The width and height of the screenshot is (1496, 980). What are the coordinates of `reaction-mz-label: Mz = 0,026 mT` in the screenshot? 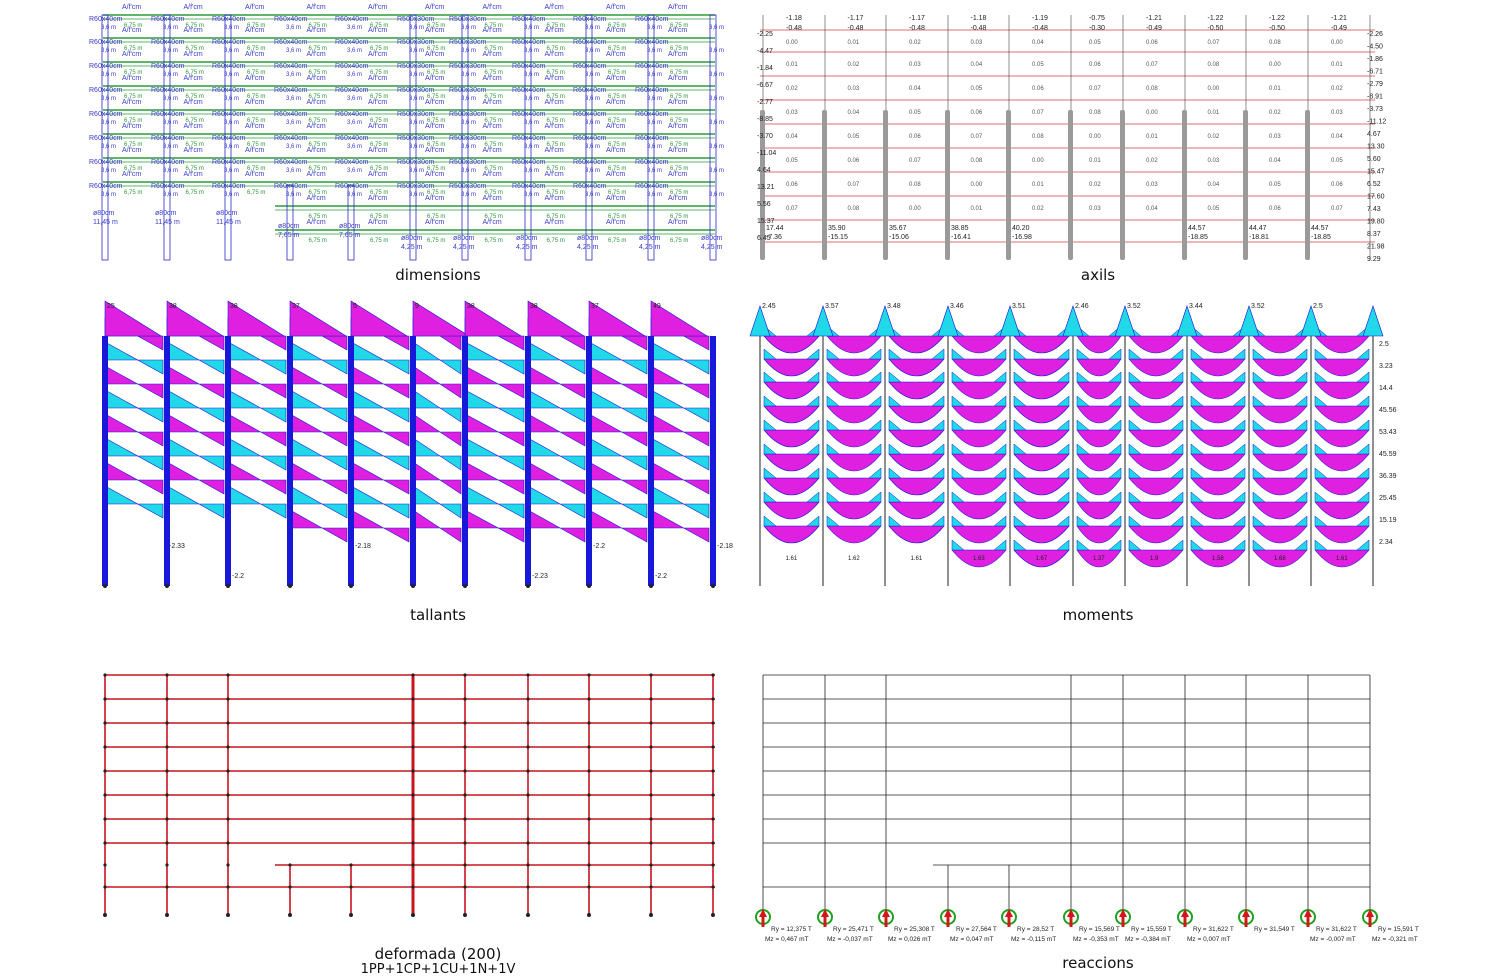 It's located at (910, 939).